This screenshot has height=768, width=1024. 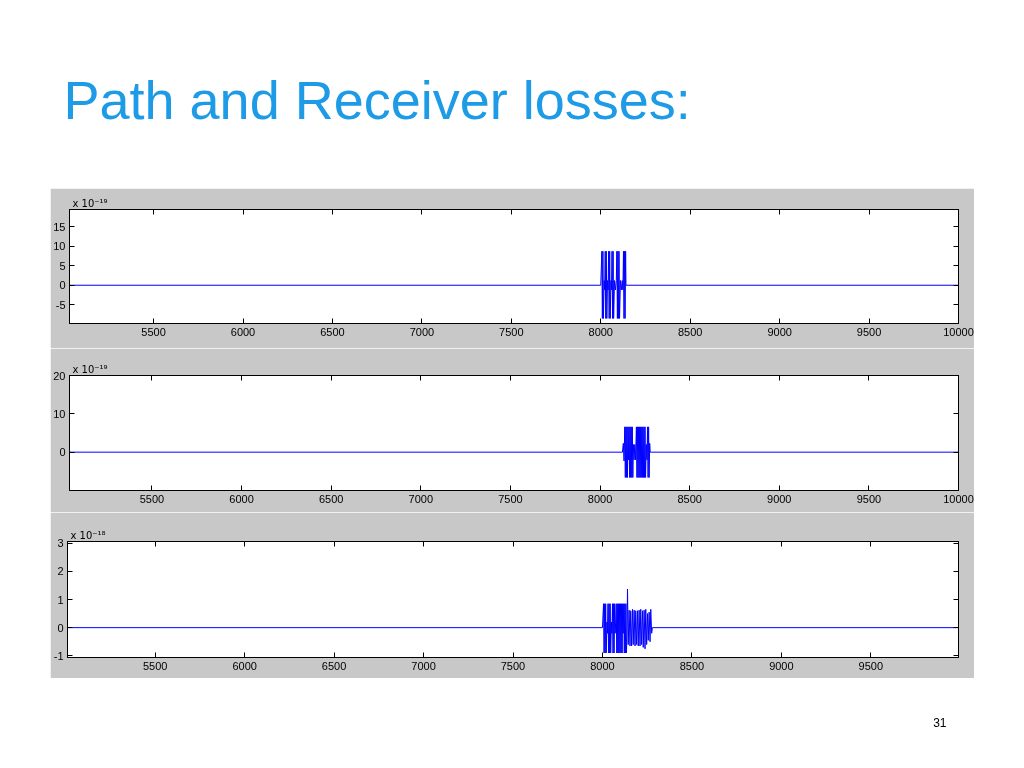 What do you see at coordinates (88, 535) in the screenshot?
I see `text: x 10⁻¹⁸` at bounding box center [88, 535].